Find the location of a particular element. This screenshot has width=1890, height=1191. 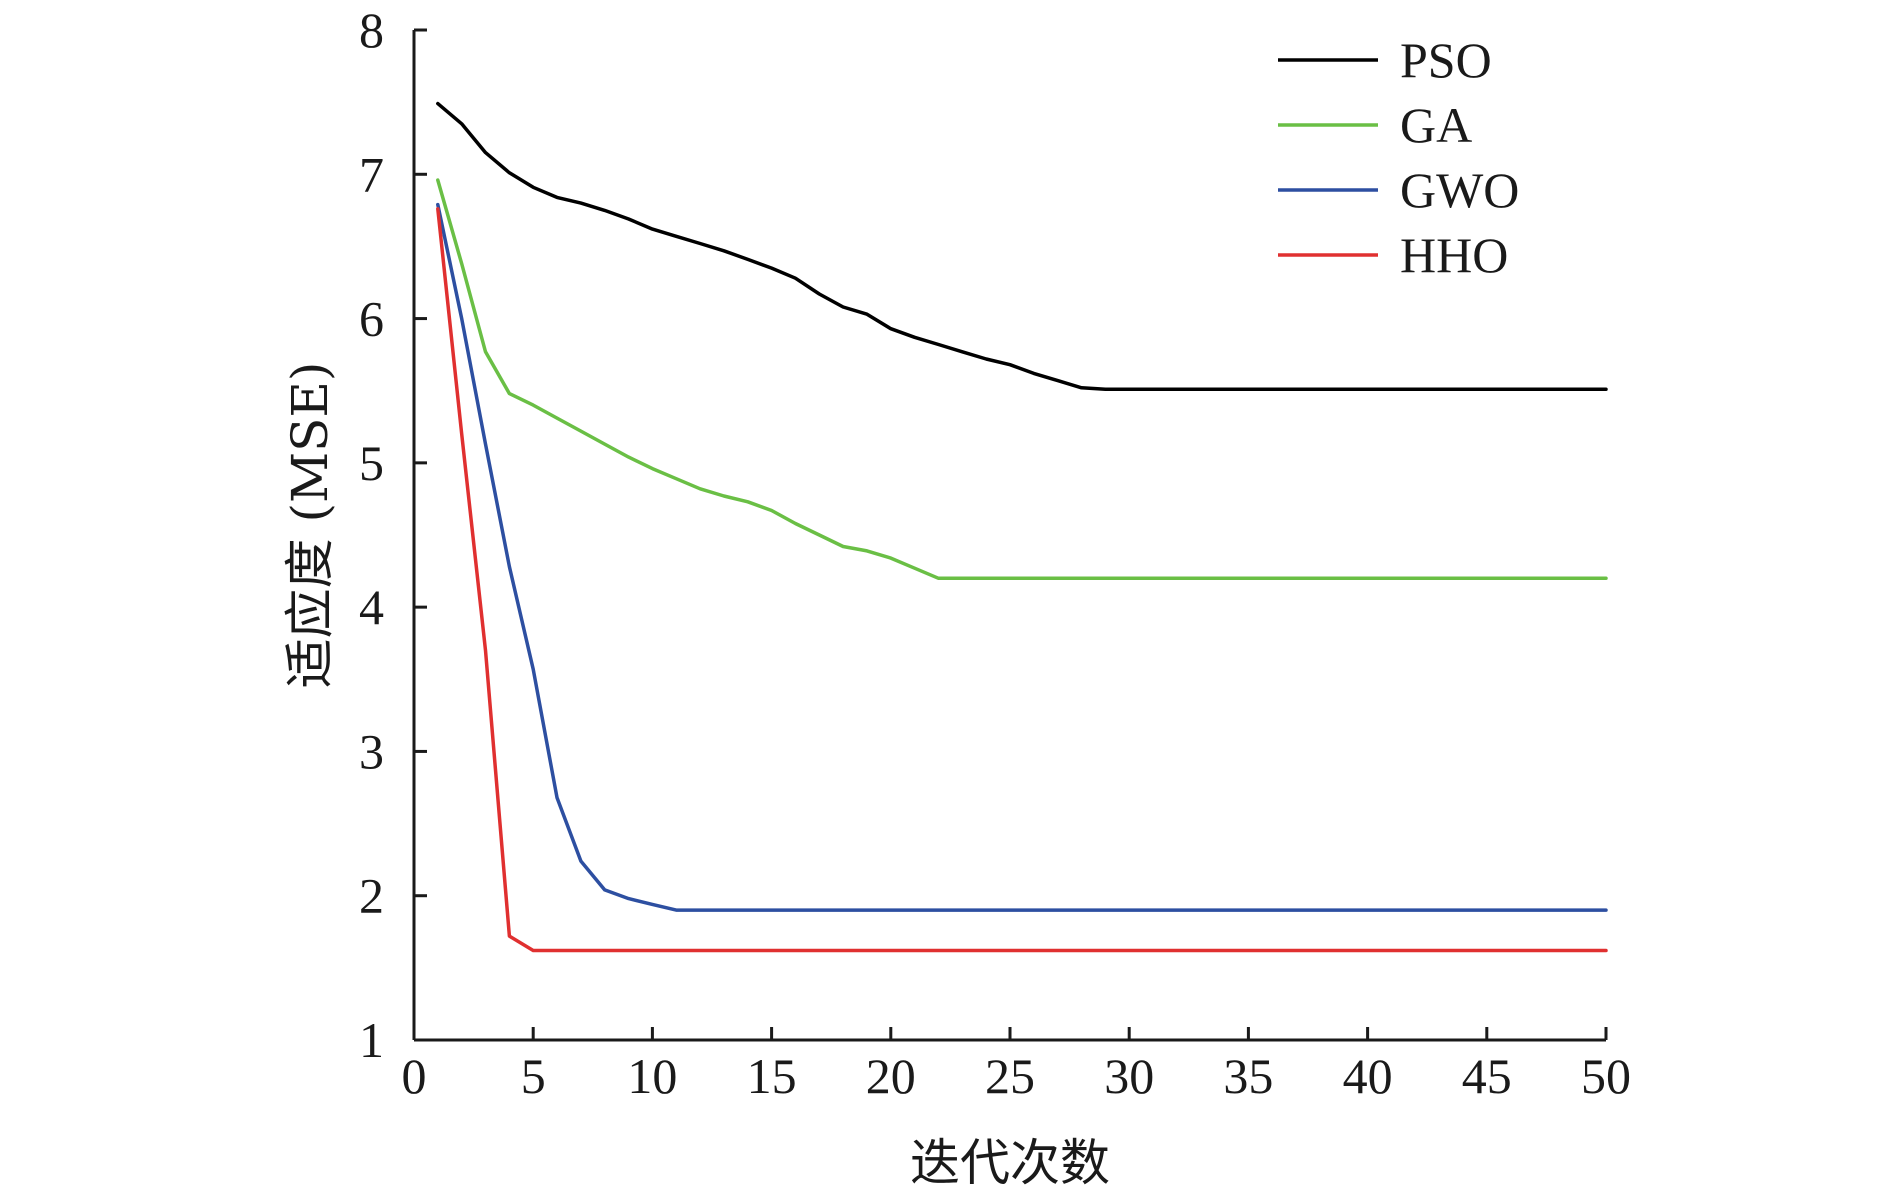

x-axis-title: 迭代次数 is located at coordinates (1010, 1162).